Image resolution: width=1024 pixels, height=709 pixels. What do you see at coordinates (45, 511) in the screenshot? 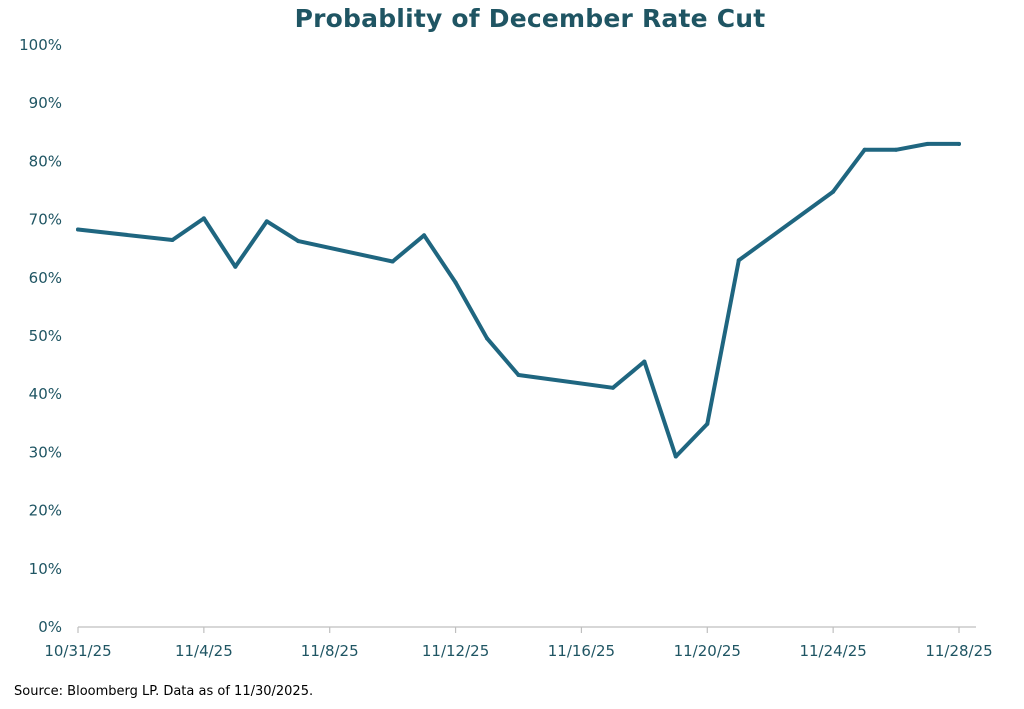
I see `y-tick-label: 20%` at bounding box center [45, 511].